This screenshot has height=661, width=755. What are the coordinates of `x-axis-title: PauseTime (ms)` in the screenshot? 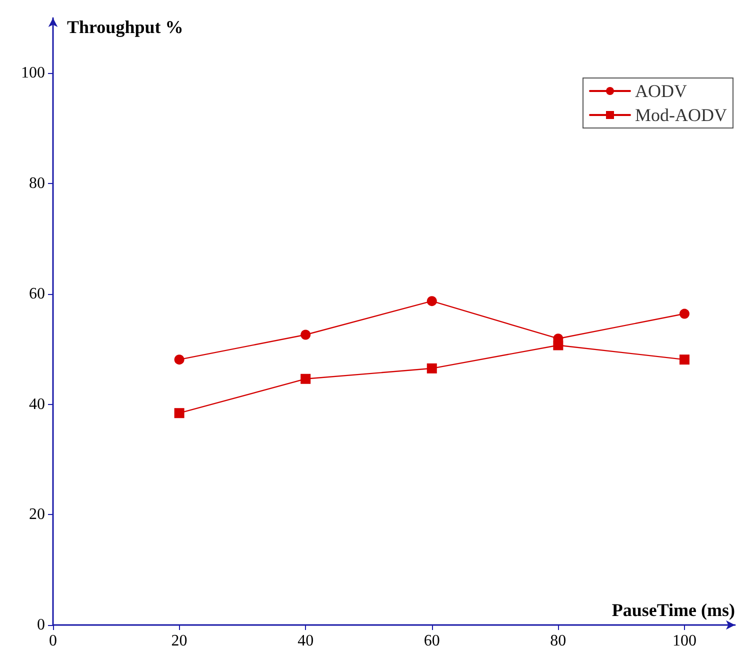 It's located at (673, 610).